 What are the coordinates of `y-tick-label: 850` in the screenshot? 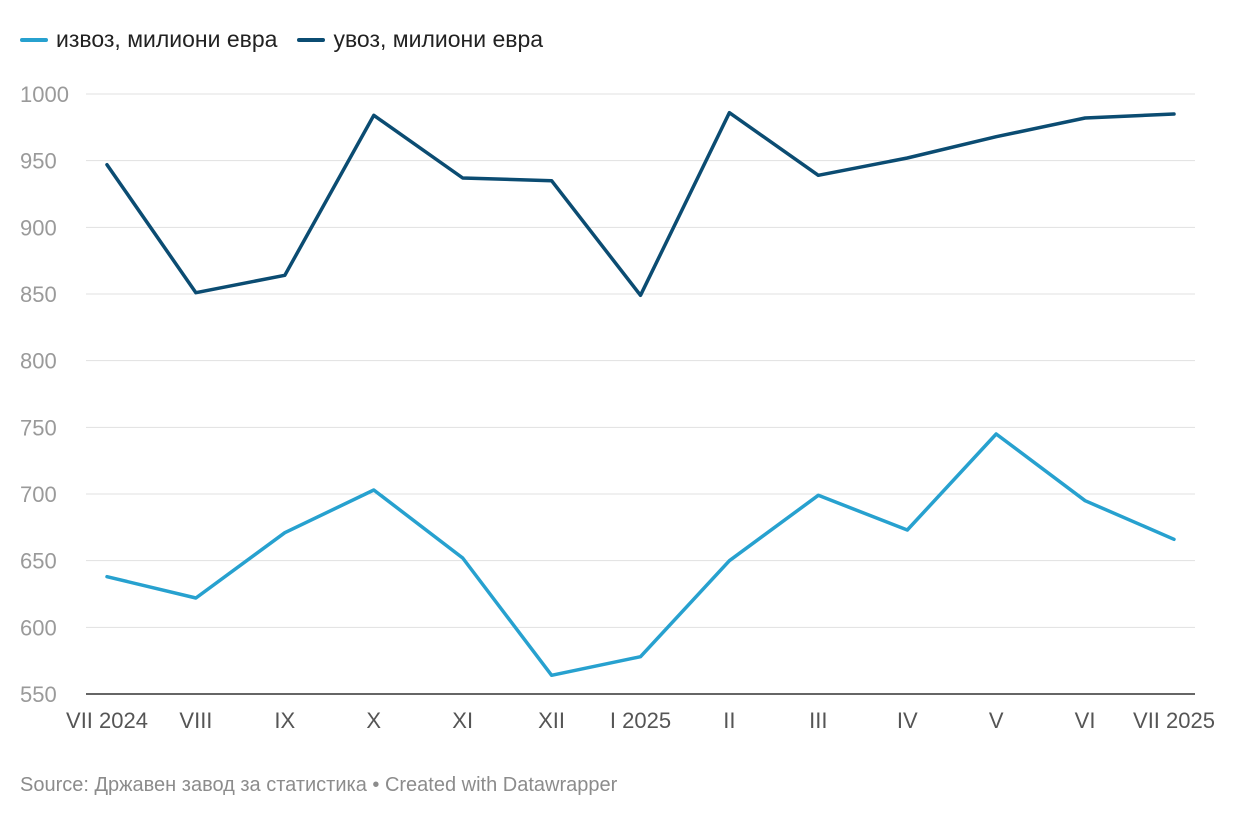 It's located at (38, 294).